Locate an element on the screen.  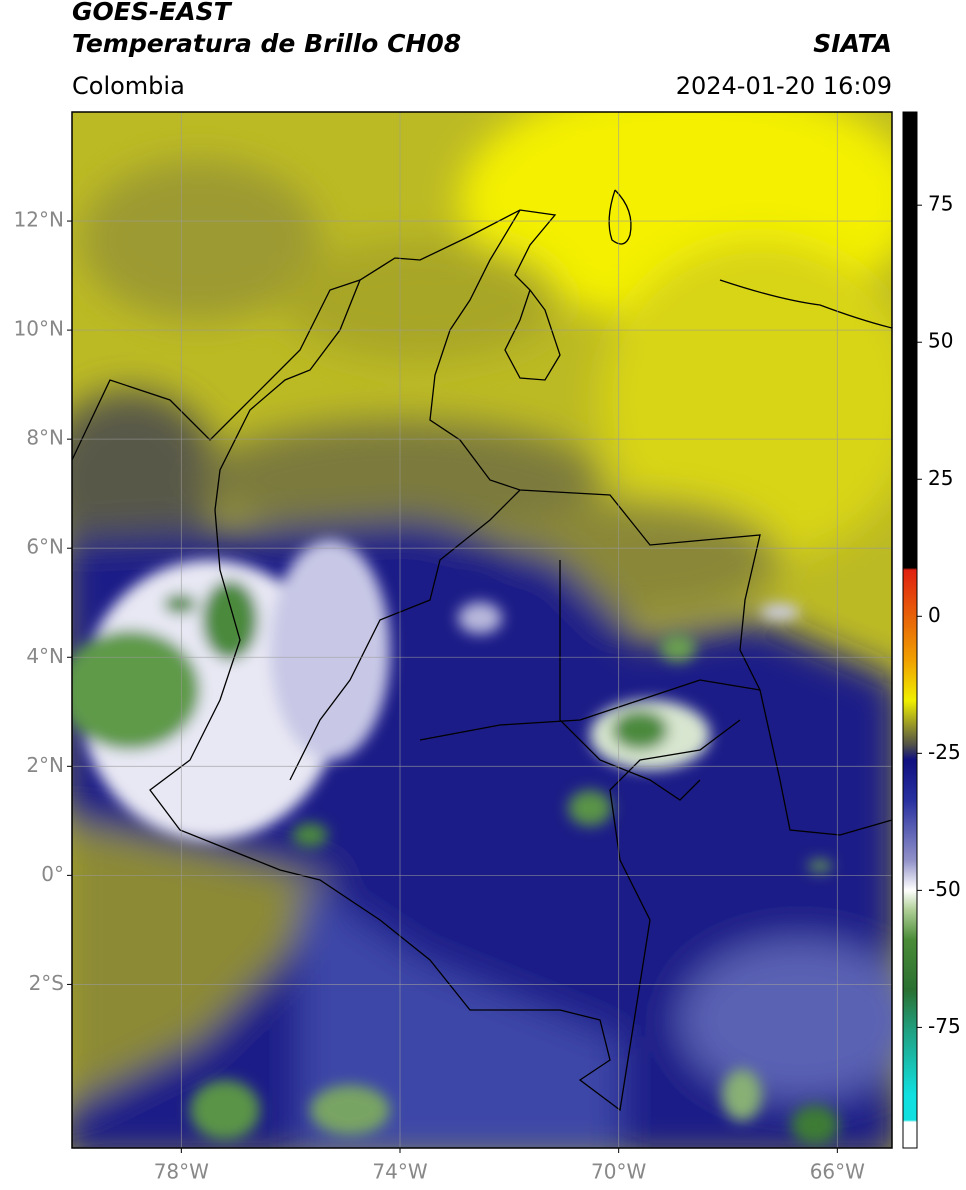
y-tick-label: 8°N is located at coordinates (45, 438).